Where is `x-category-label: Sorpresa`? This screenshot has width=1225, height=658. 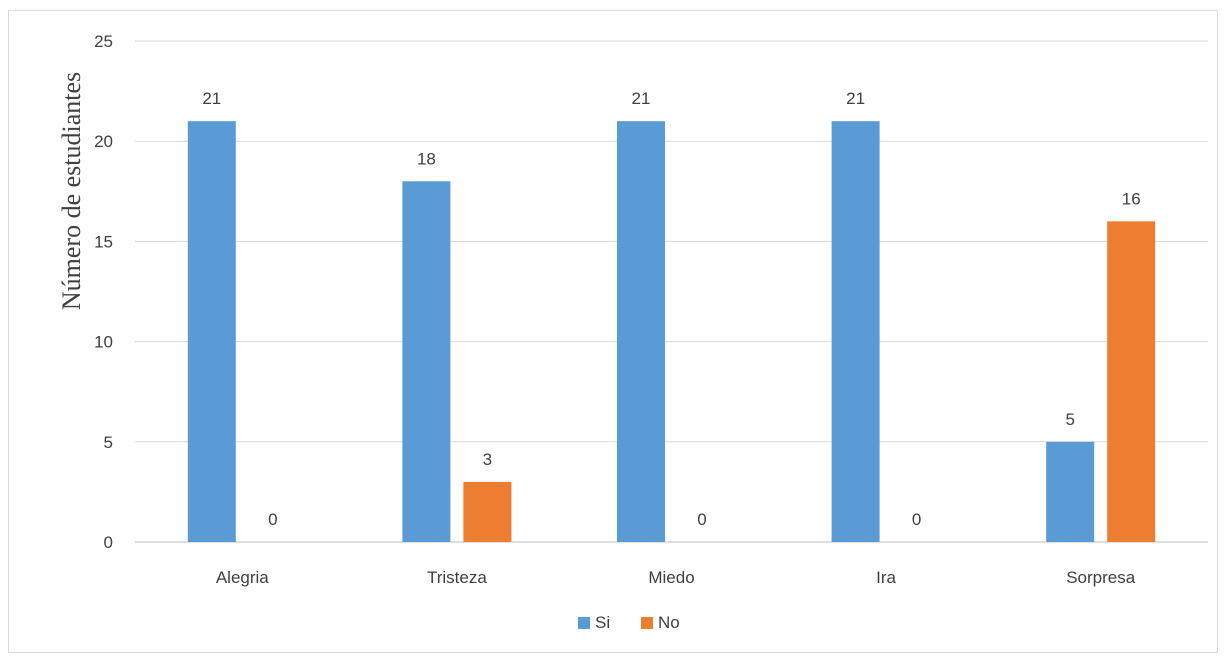 x-category-label: Sorpresa is located at coordinates (1101, 577).